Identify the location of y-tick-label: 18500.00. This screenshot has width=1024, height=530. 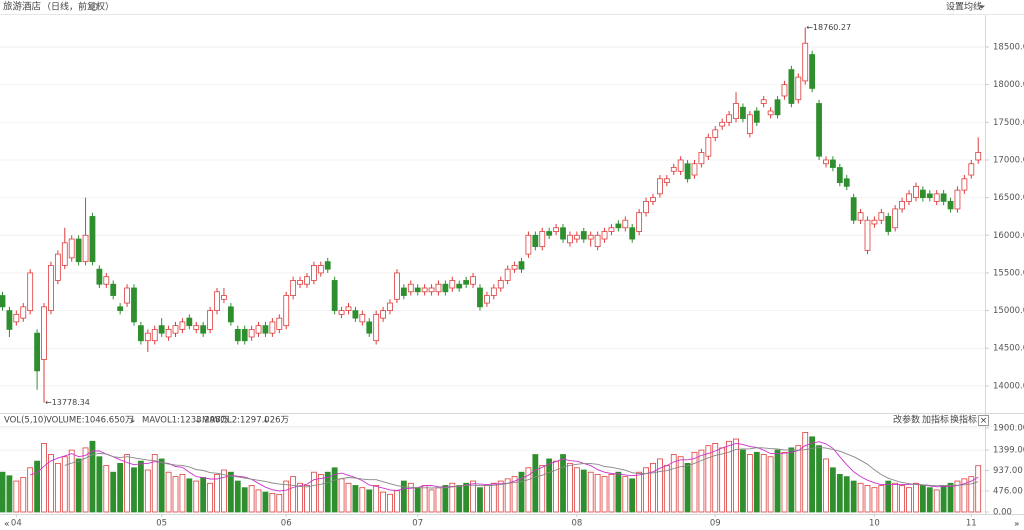
(1008, 48).